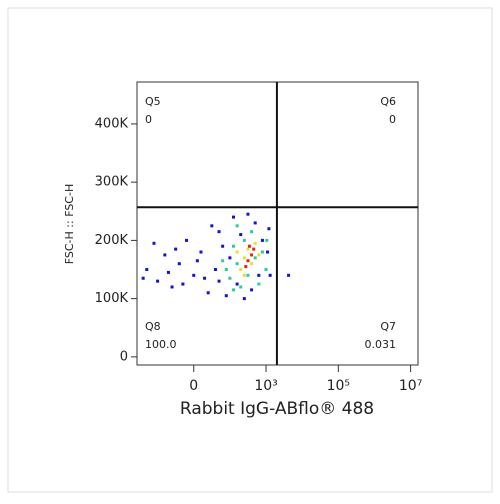  What do you see at coordinates (277, 409) in the screenshot?
I see `x-axis-label: Rabbit IgG-ABflo® 488` at bounding box center [277, 409].